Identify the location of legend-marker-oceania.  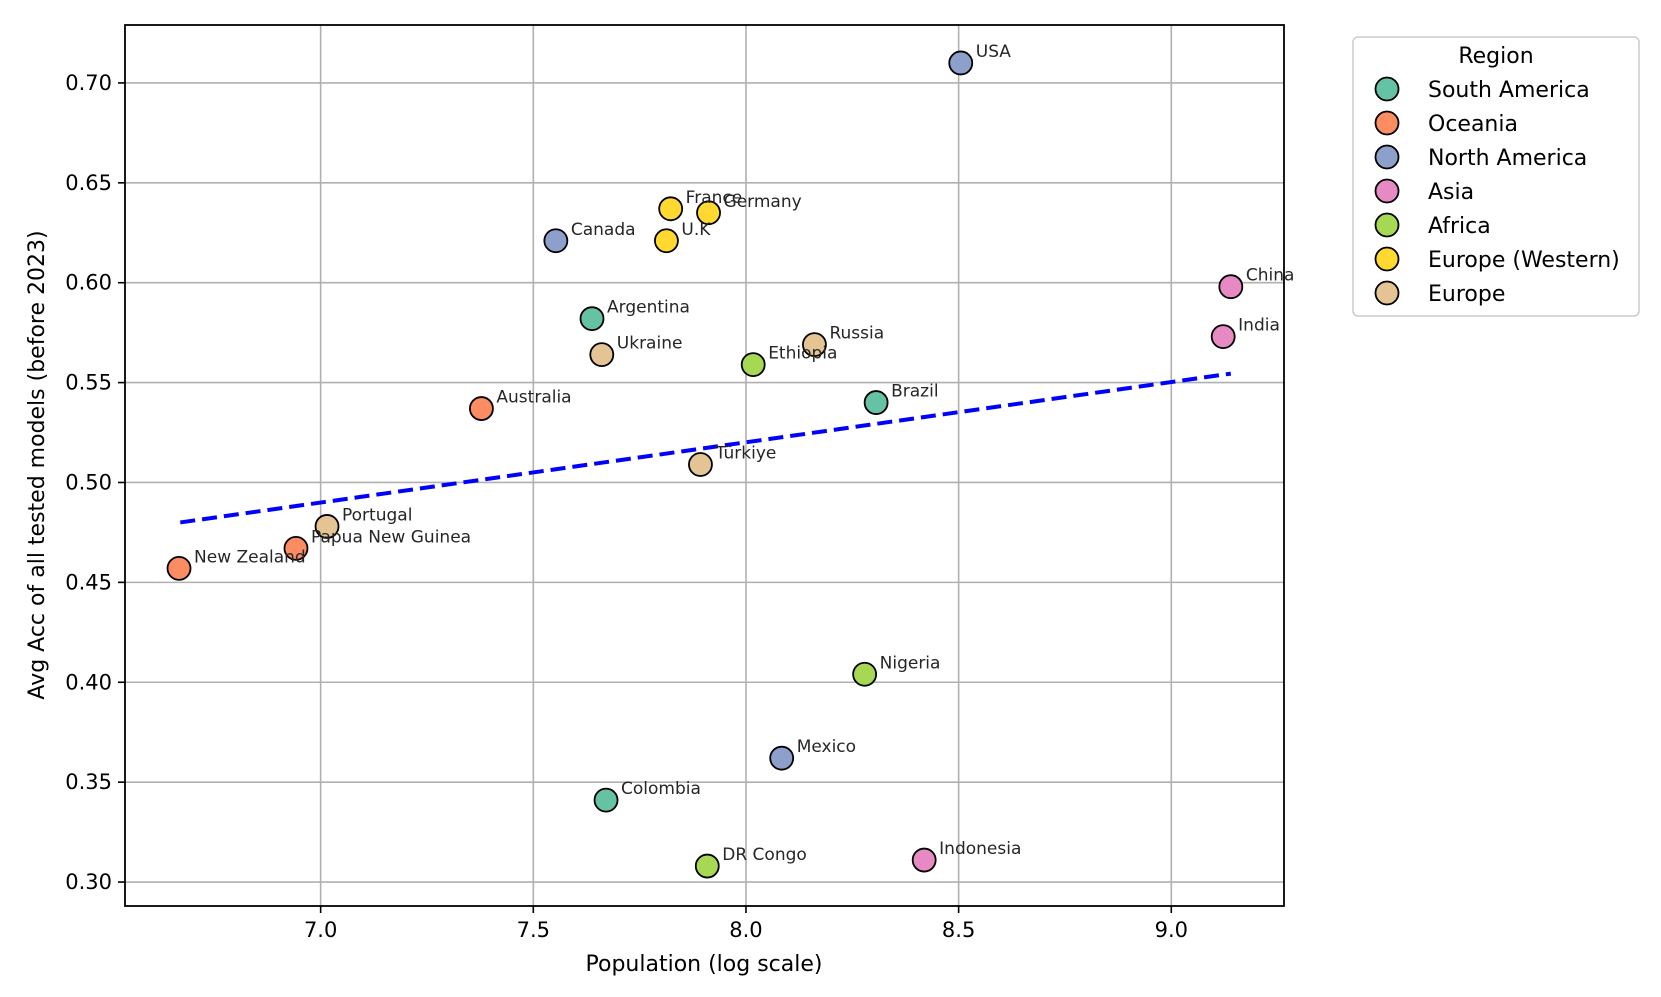
(1387, 123).